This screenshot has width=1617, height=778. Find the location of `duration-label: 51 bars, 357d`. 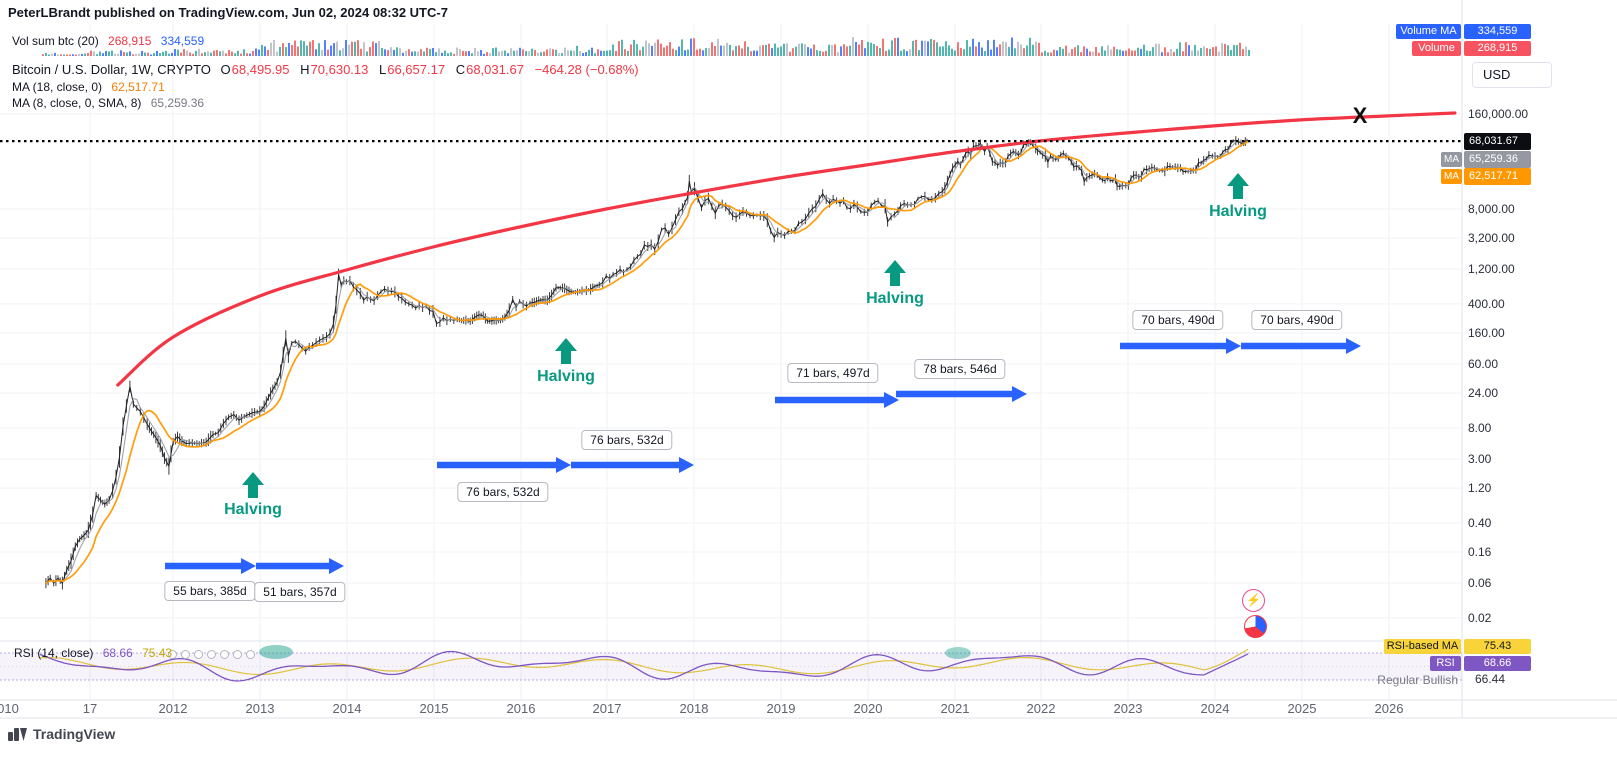

duration-label: 51 bars, 357d is located at coordinates (300, 592).